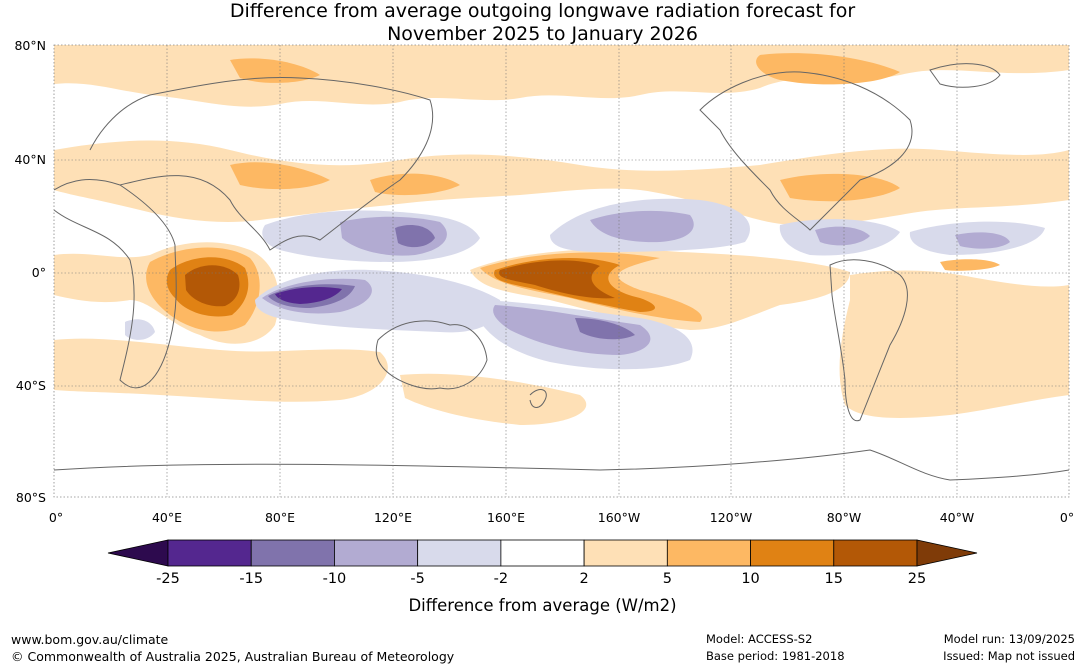 The image size is (1085, 667). I want to click on colorbar-tick-label: 5, so click(667, 579).